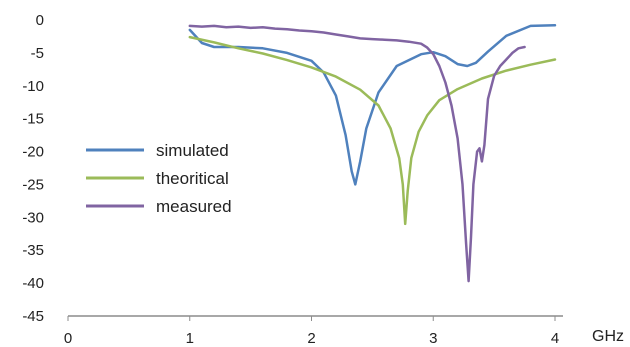  I want to click on x-tick-label: 1, so click(190, 338).